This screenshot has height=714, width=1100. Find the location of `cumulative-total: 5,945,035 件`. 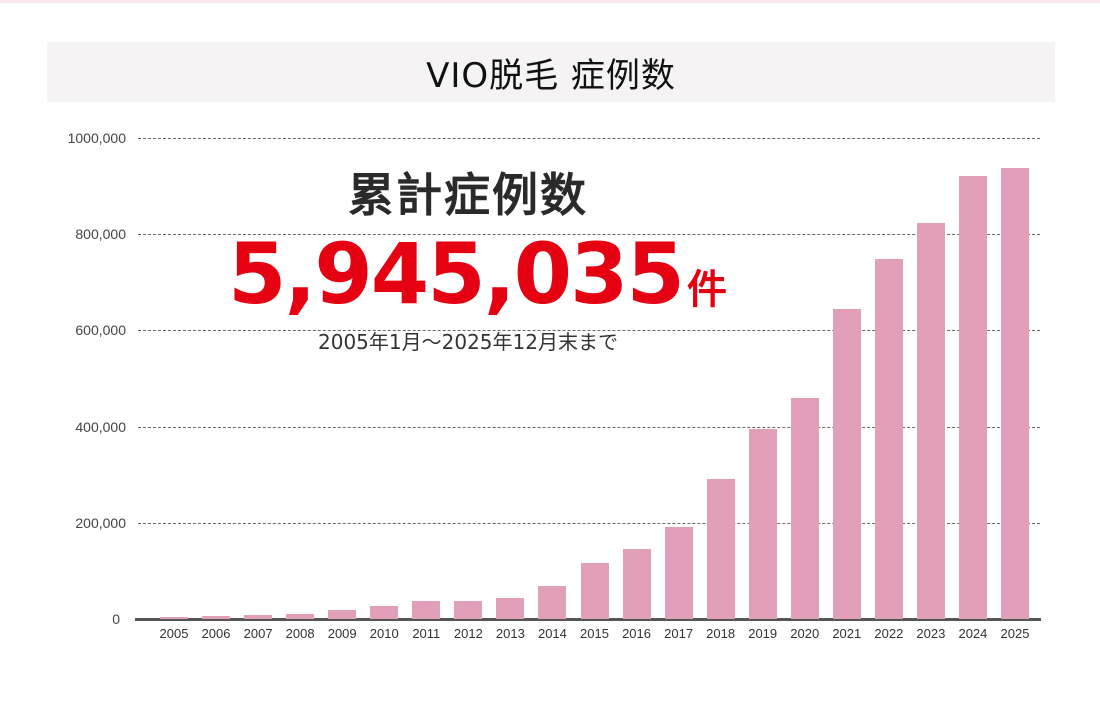

cumulative-total: 5,945,035 件 is located at coordinates (477, 274).